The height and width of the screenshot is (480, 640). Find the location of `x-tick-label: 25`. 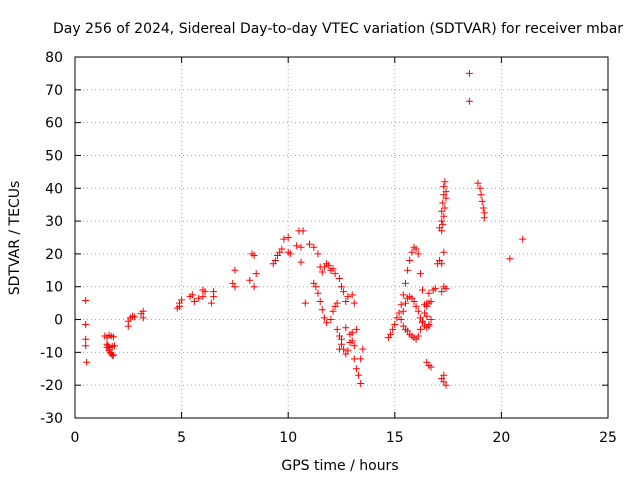

x-tick-label: 25 is located at coordinates (608, 438).